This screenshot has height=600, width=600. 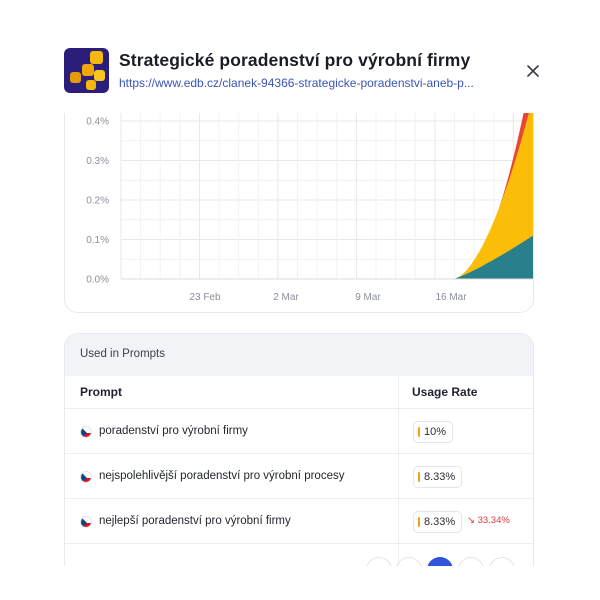 What do you see at coordinates (299, 355) in the screenshot?
I see `card-header: Used in Prompts` at bounding box center [299, 355].